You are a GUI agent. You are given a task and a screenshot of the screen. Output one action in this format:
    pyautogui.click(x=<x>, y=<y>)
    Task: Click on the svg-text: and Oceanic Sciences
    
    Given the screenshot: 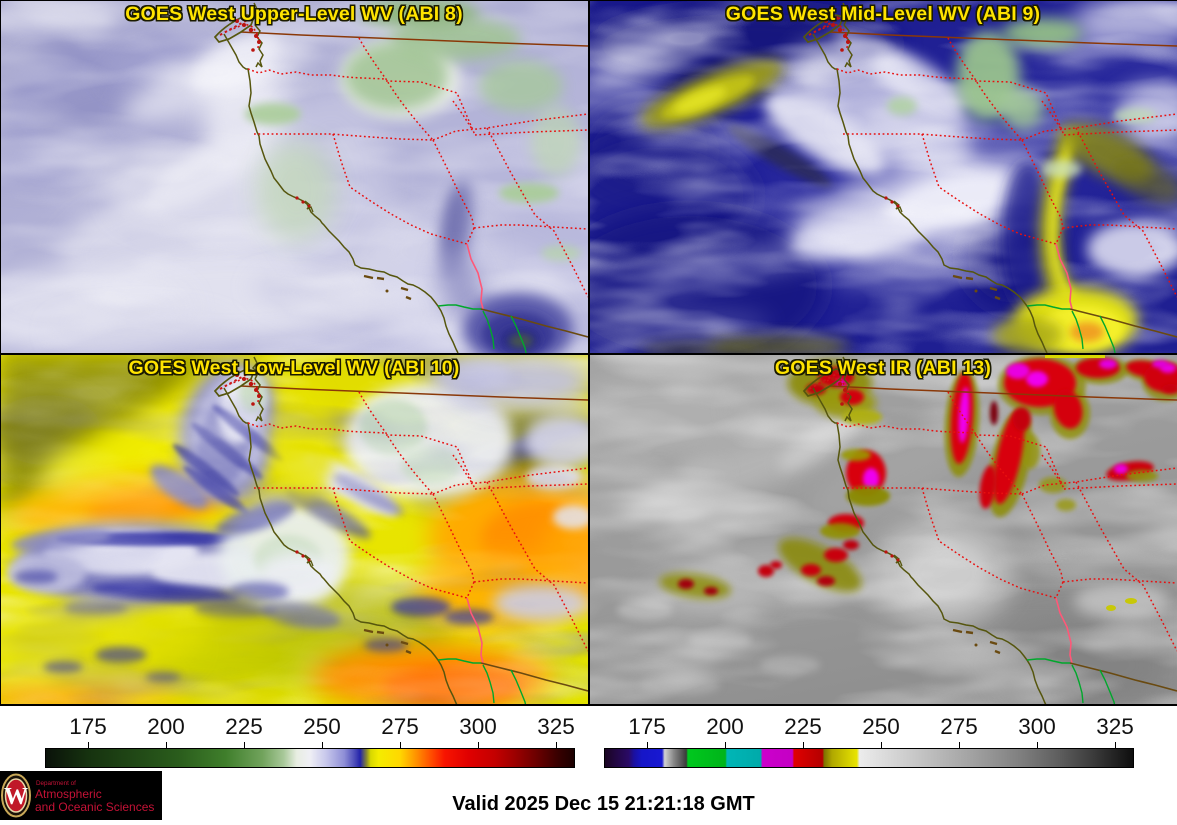 What is the action you would take?
    pyautogui.click(x=94, y=807)
    